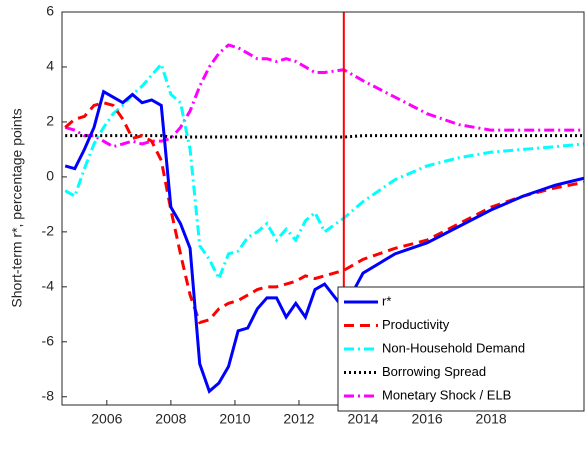 The height and width of the screenshot is (450, 586). What do you see at coordinates (17, 207) in the screenshot?
I see `y-axis-label: Short-term r*, percentage points` at bounding box center [17, 207].